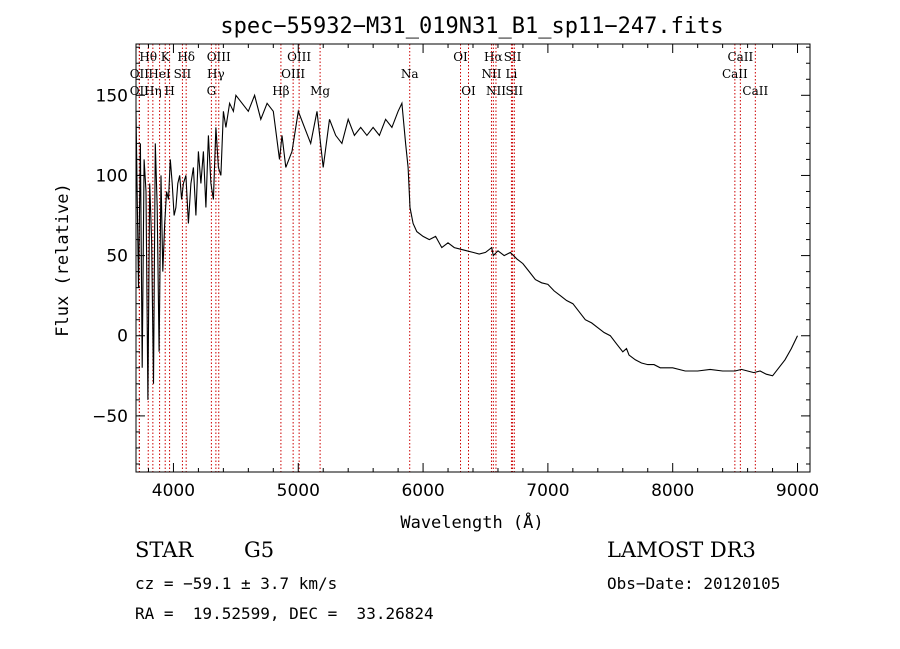 This screenshot has height=649, width=900. I want to click on line-label: K, so click(166, 57).